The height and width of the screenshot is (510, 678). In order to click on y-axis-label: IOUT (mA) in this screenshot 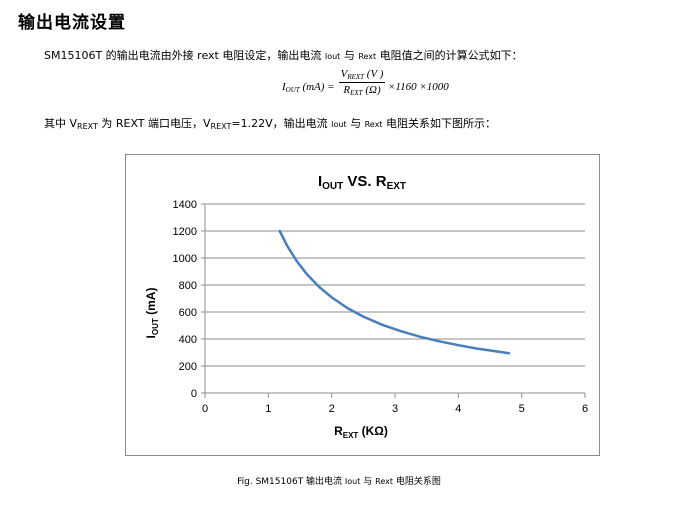, I will do `click(152, 313)`.